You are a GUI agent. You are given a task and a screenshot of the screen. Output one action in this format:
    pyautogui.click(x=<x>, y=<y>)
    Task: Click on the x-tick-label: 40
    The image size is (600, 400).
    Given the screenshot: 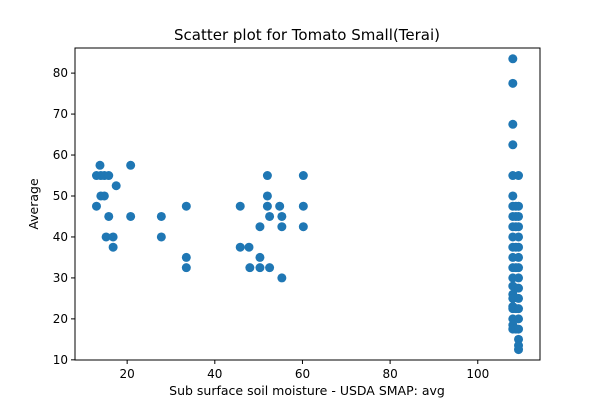 What is the action you would take?
    pyautogui.click(x=214, y=374)
    